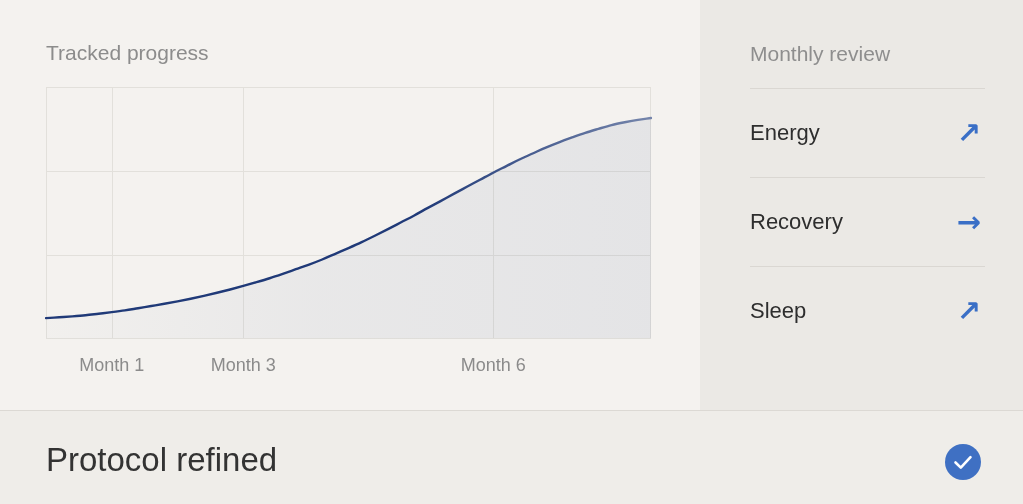 The image size is (1023, 504). Describe the element at coordinates (796, 222) in the screenshot. I see `category-label: Recovery` at that location.